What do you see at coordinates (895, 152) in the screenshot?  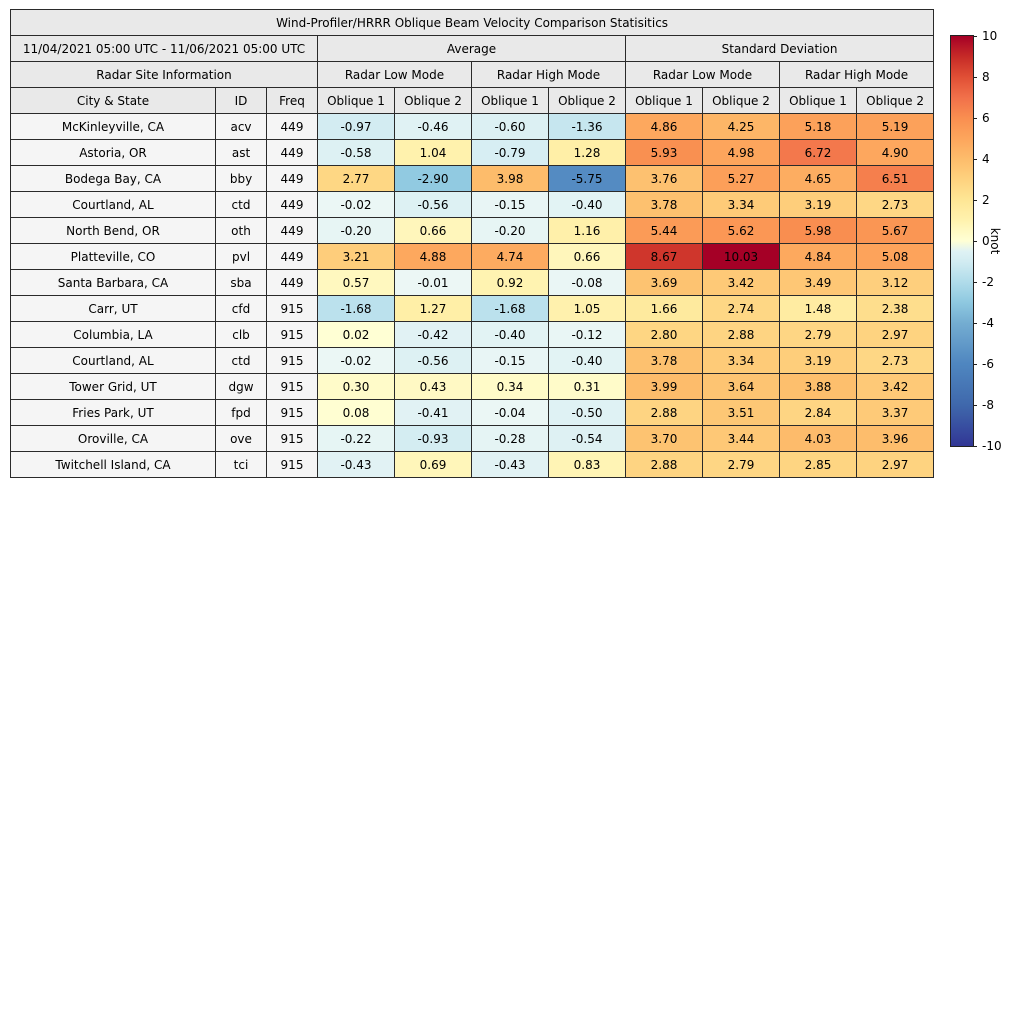 I see `value-cell: 4.90` at bounding box center [895, 152].